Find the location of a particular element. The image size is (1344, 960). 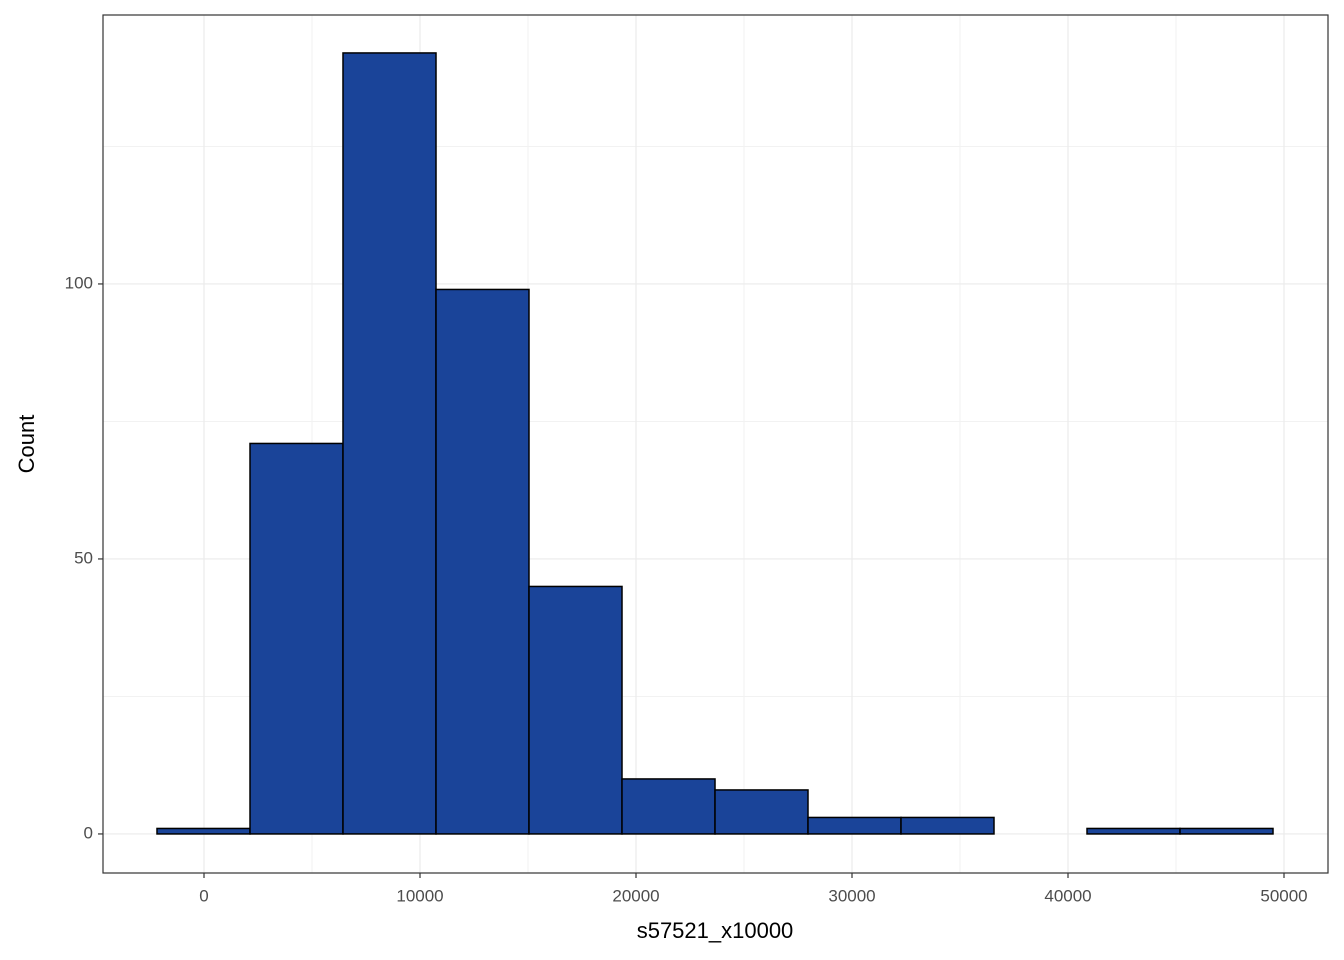

x-tick-label: 10000 is located at coordinates (419, 895).